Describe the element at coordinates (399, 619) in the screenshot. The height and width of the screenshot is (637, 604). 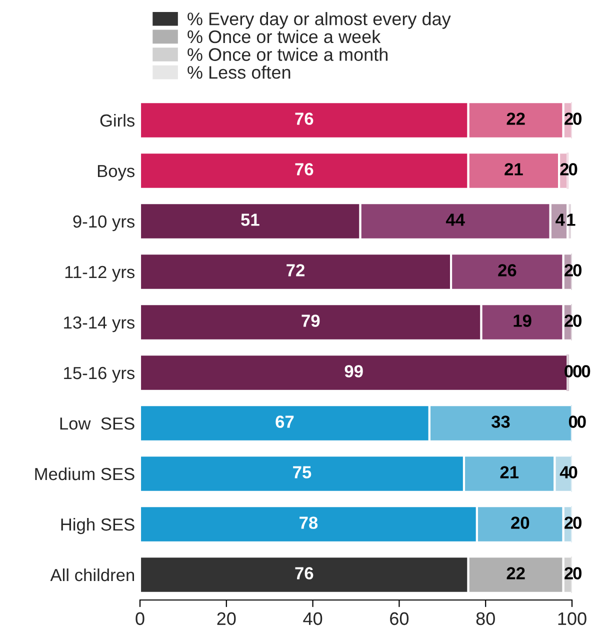
I see `x-tick-label: 60` at that location.